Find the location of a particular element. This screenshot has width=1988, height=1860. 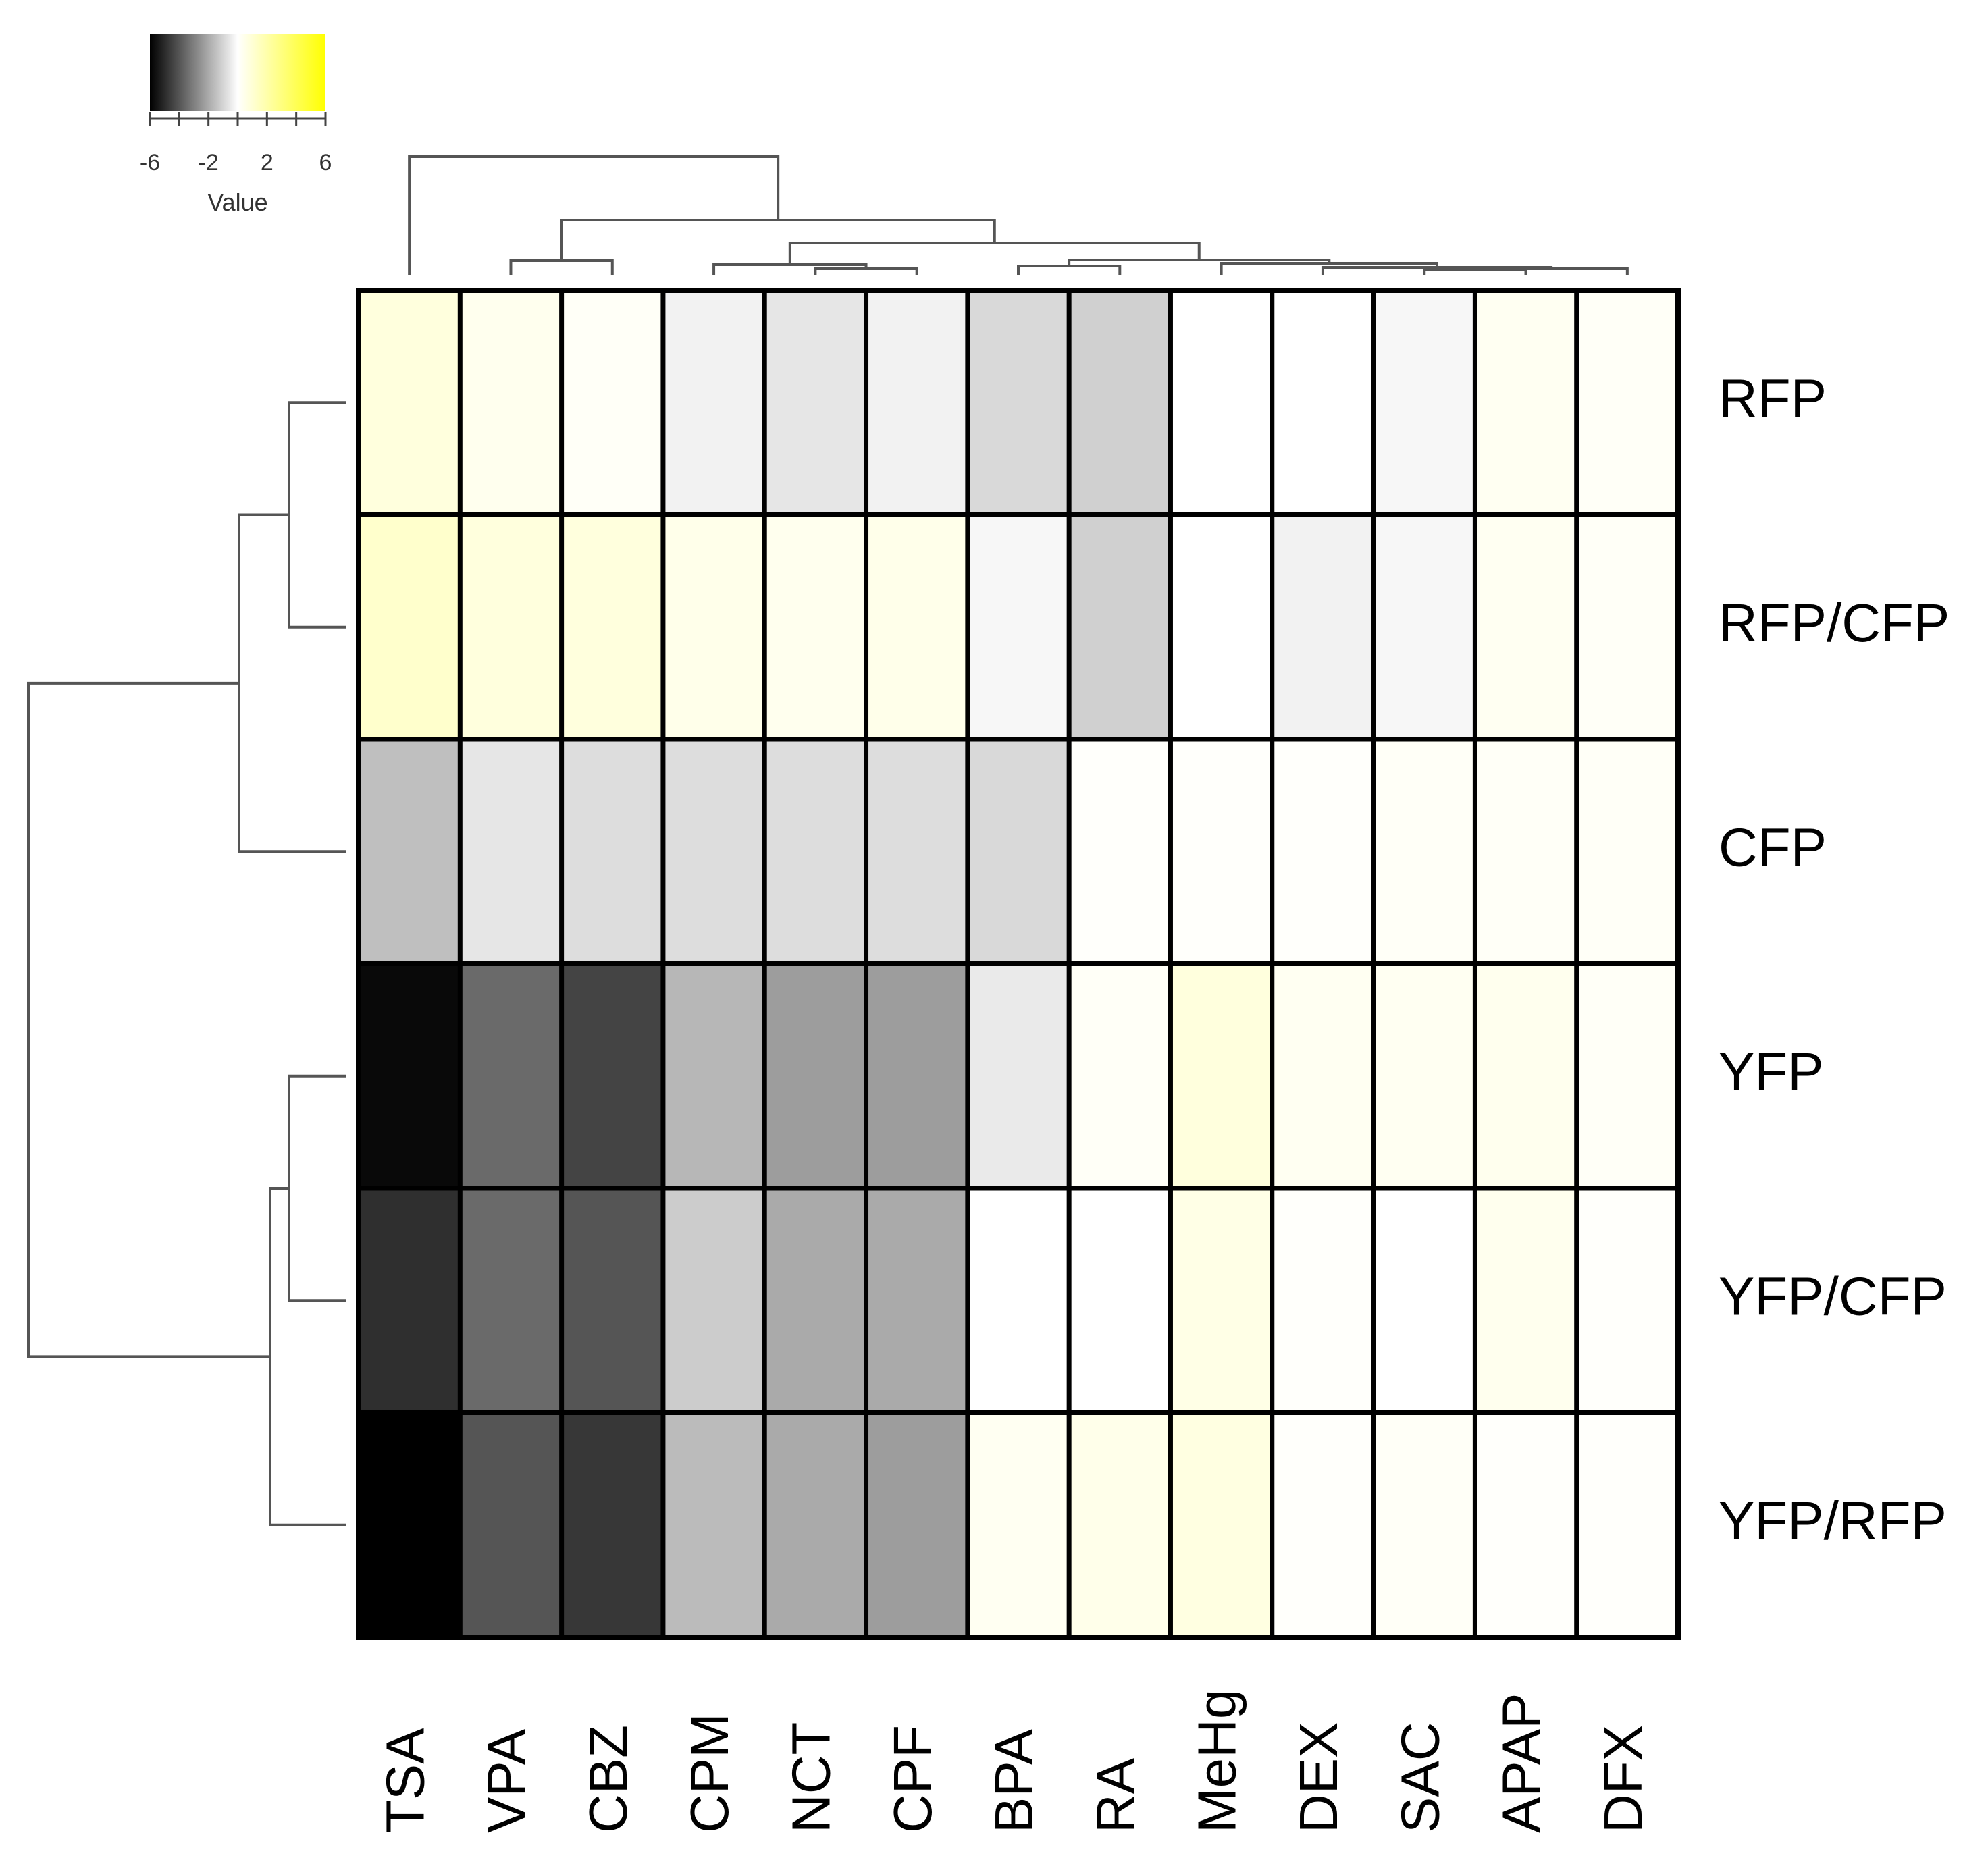

heatmap-cell-cpf-rfp is located at coordinates (917, 402).